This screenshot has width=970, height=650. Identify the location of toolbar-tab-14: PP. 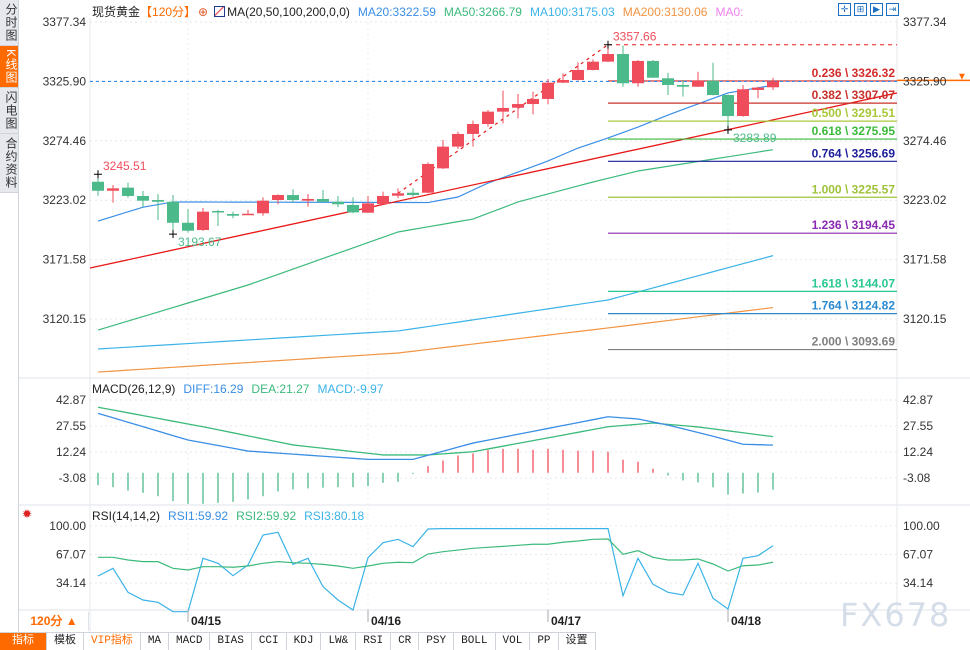
(544, 641).